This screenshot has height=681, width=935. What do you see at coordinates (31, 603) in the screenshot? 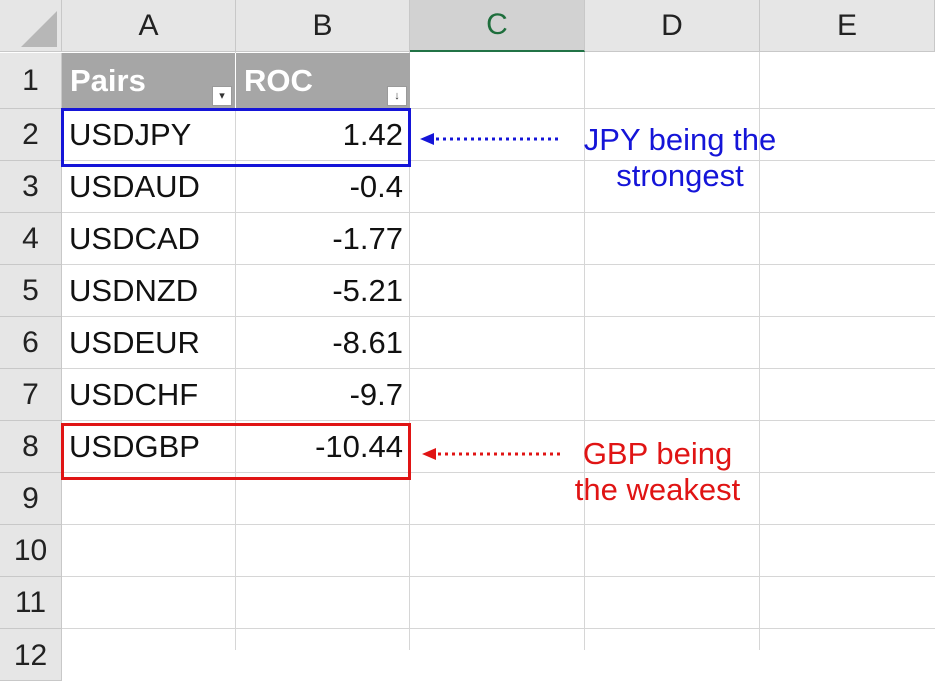
I see `row-header-11: 11` at bounding box center [31, 603].